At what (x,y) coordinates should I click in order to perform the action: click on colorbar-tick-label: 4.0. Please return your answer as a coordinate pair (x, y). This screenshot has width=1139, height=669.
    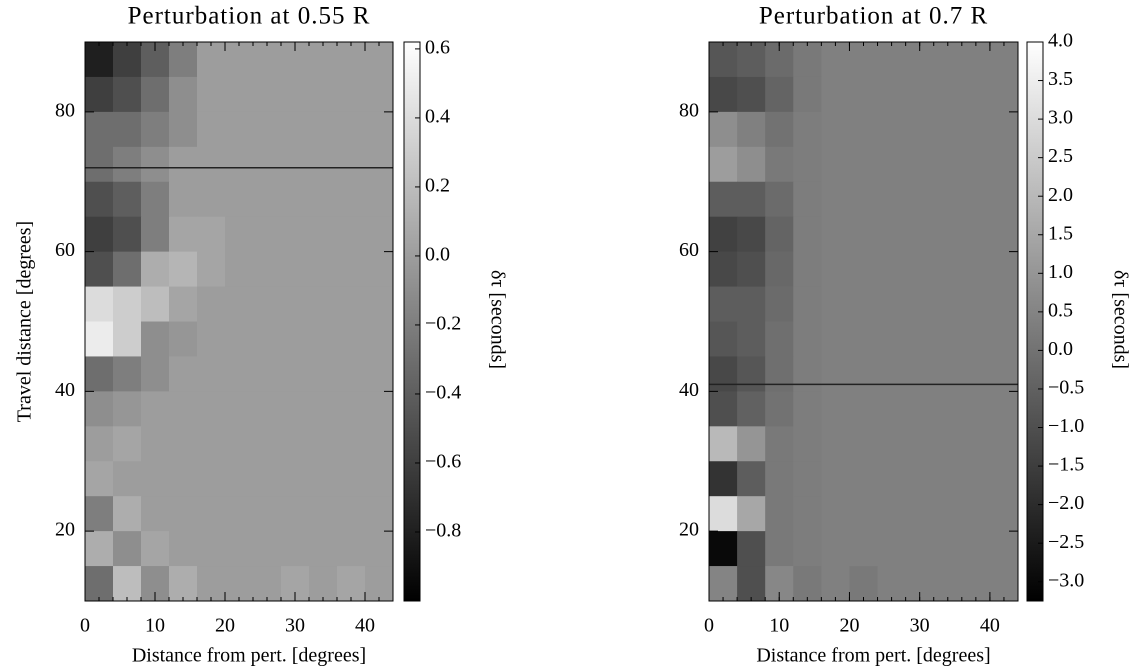
    Looking at the image, I should click on (1060, 41).